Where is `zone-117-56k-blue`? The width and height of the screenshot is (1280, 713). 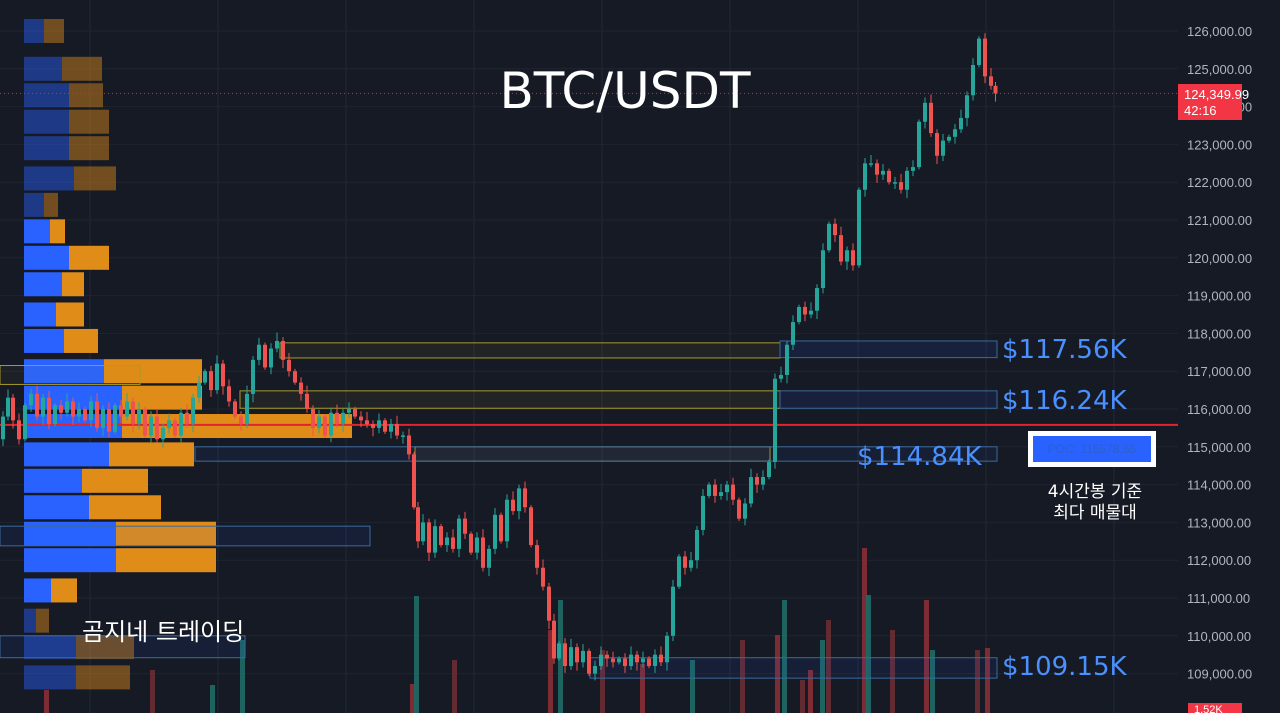
zone-117-56k-blue is located at coordinates (888, 349).